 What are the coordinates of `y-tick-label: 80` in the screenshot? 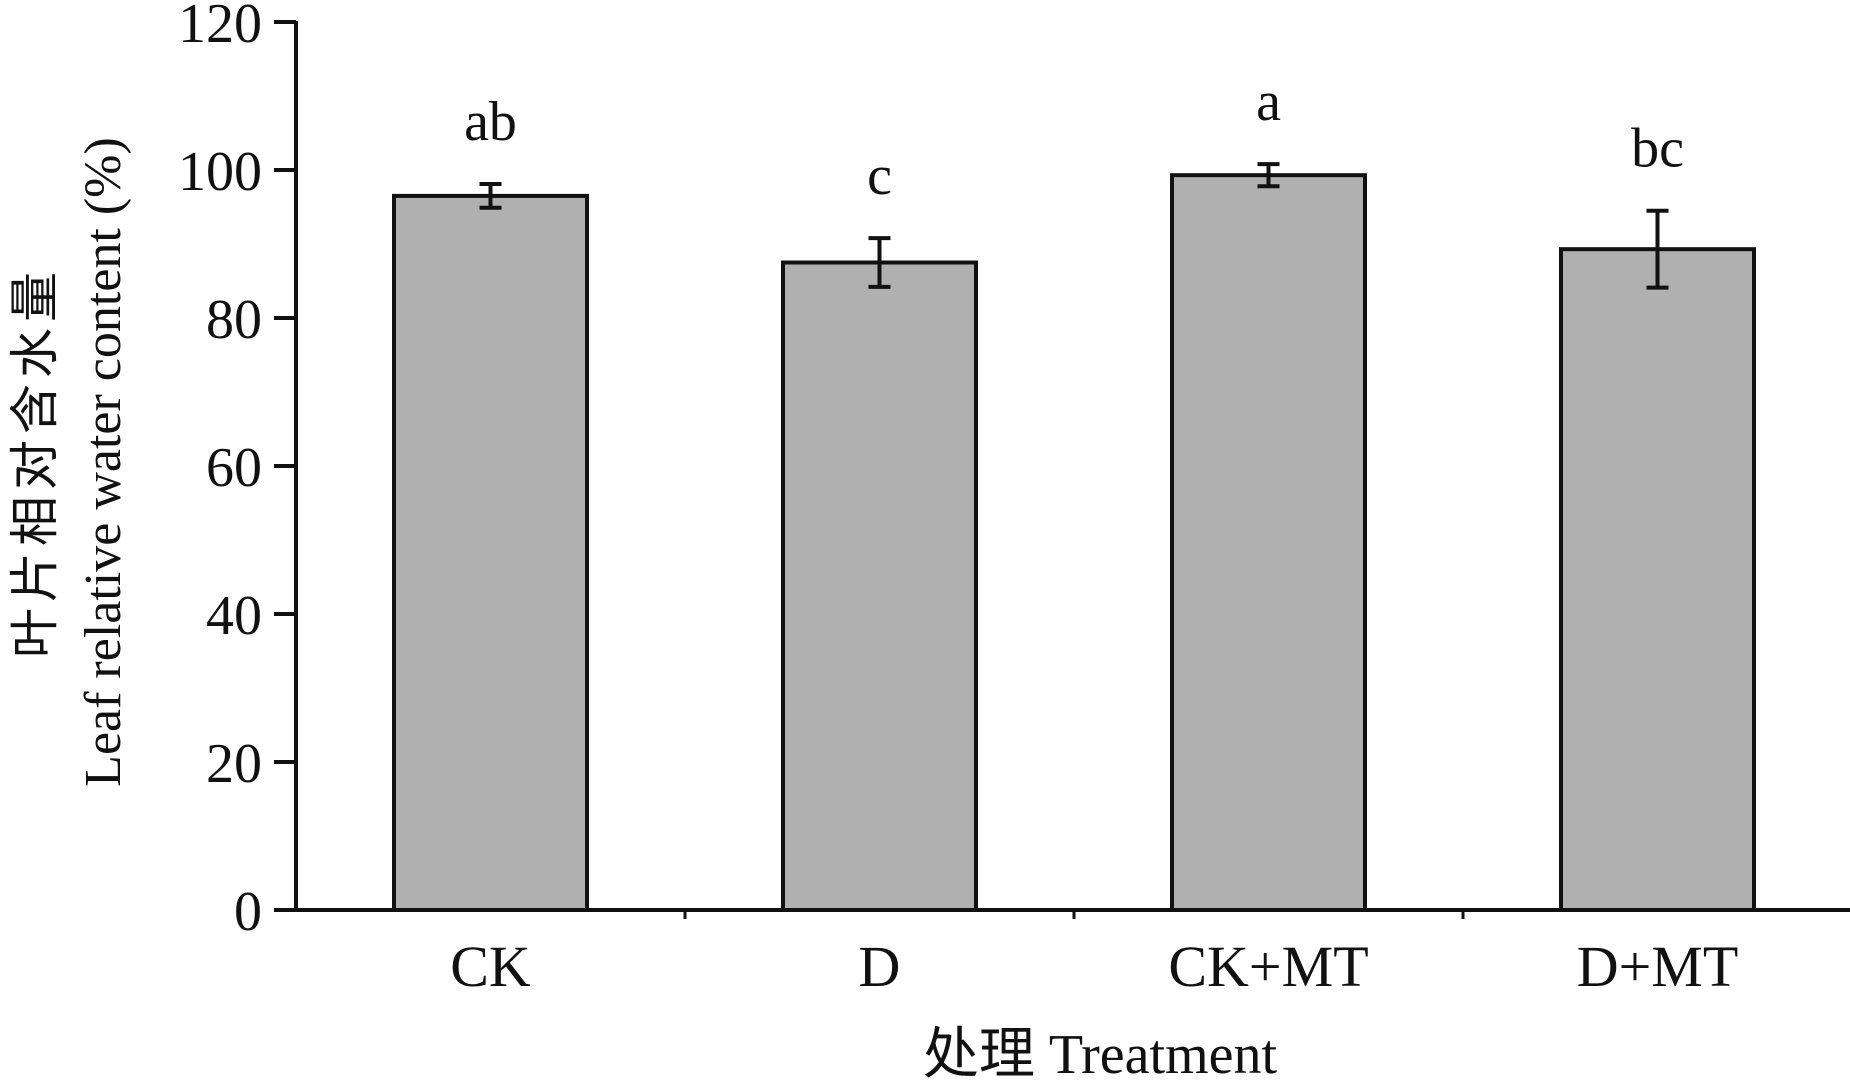 It's located at (234, 320).